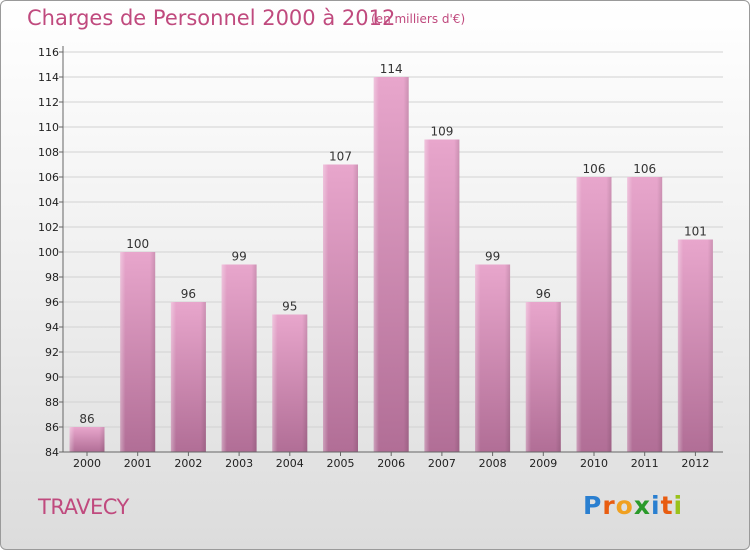  What do you see at coordinates (391, 69) in the screenshot?
I see `data-label: 114` at bounding box center [391, 69].